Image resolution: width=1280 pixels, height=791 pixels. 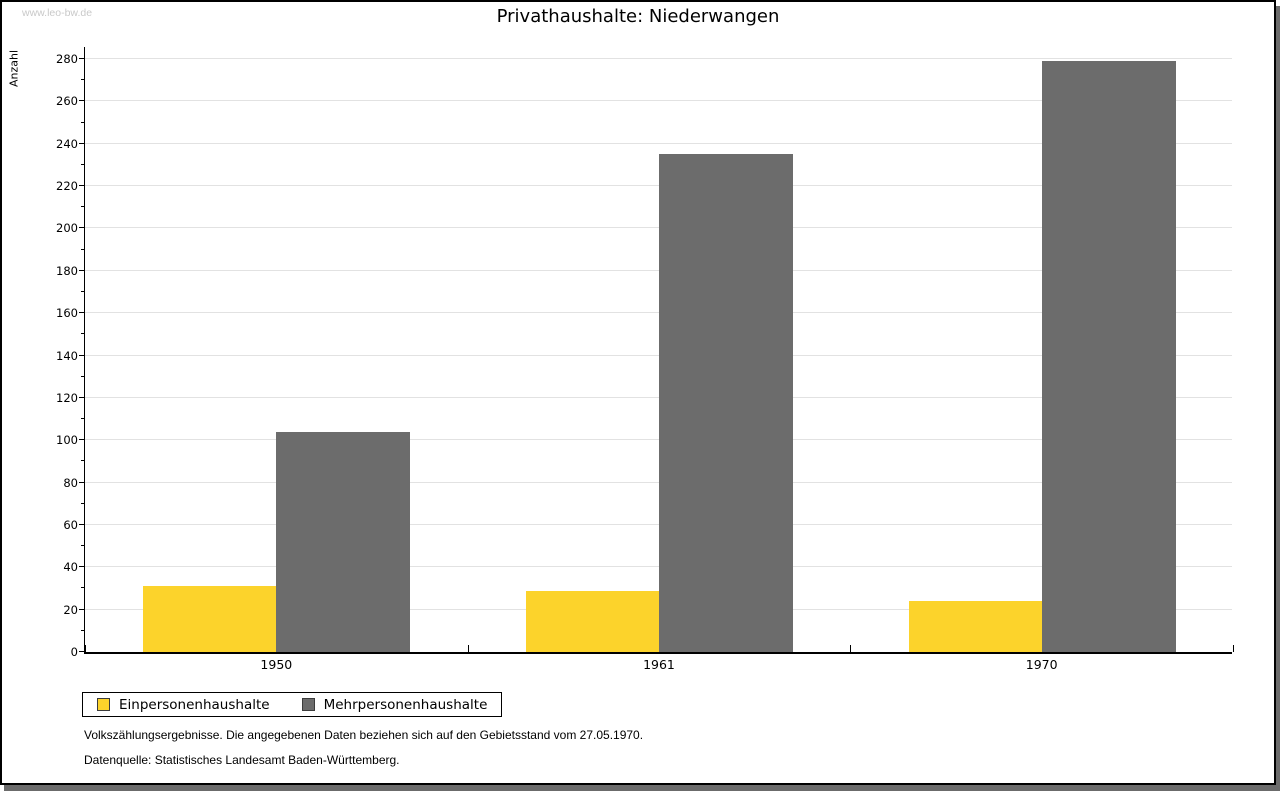 I want to click on chart-title: Privathaushalte: Niederwangen, so click(x=638, y=16).